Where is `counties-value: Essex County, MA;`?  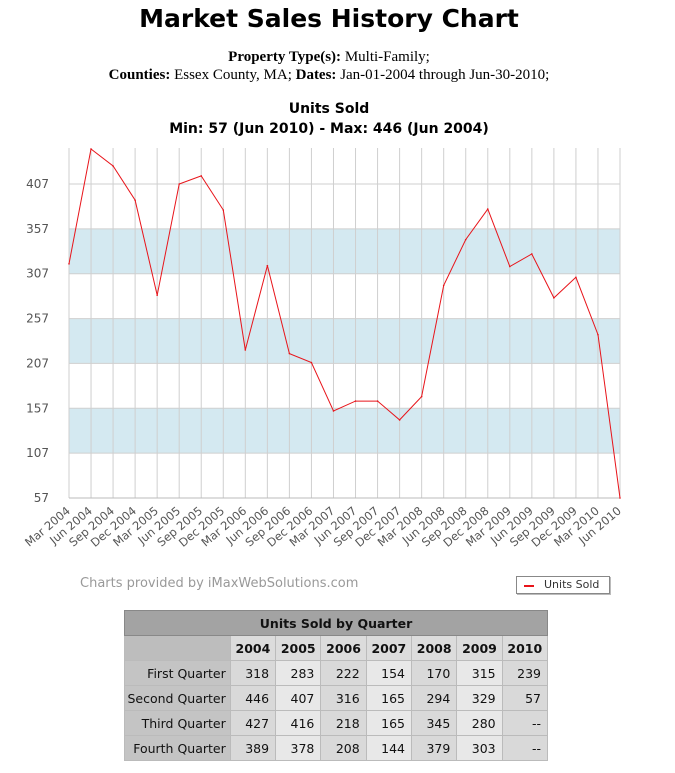
counties-value: Essex County, MA; is located at coordinates (233, 75).